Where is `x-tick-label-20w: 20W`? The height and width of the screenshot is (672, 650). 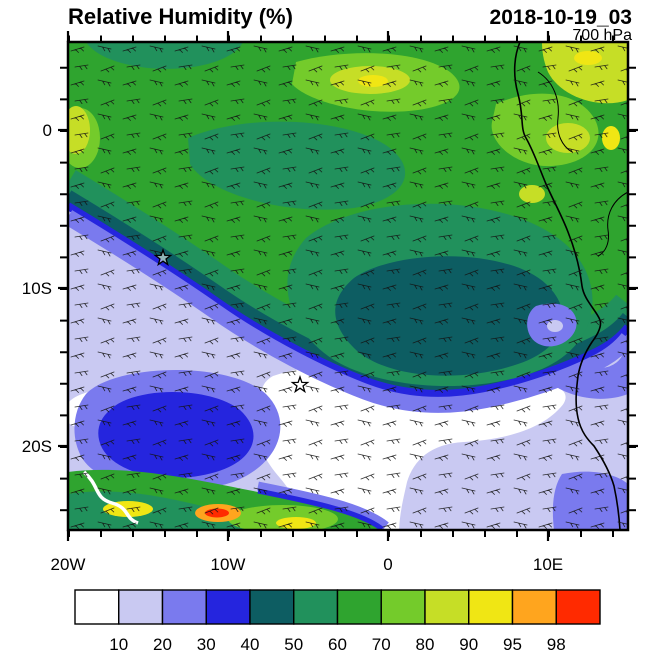 x-tick-label-20w: 20W is located at coordinates (68, 564).